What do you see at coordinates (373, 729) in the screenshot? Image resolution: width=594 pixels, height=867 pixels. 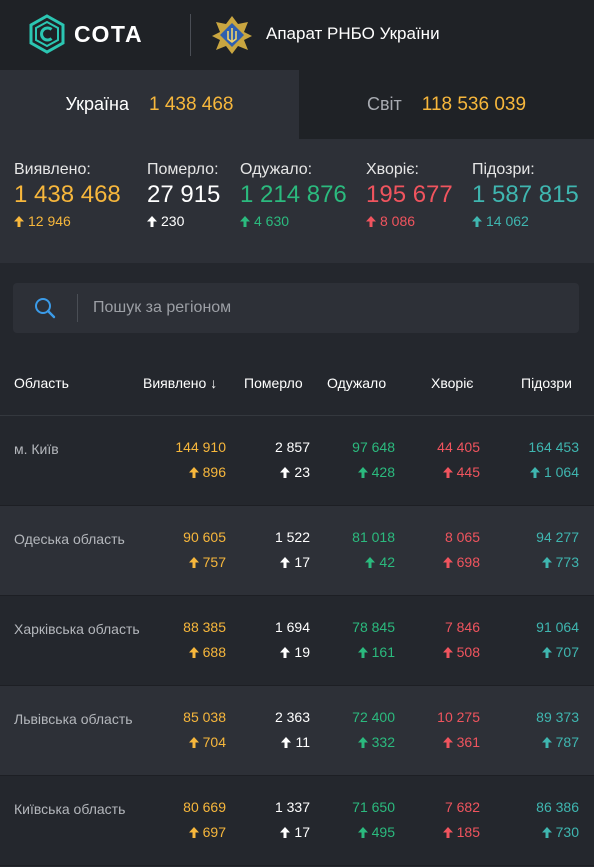 I see `recovered-cell: 72 400 332` at bounding box center [373, 729].